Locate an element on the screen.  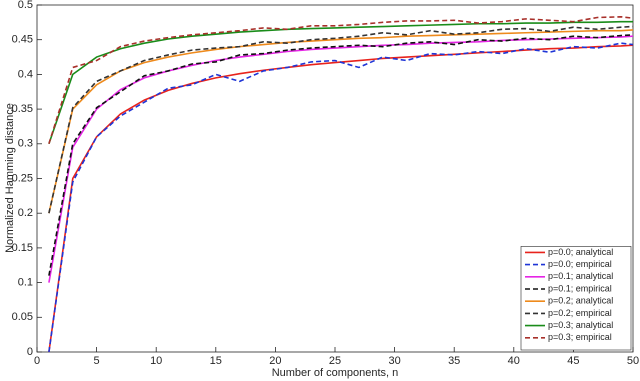
legend-label: p=0.2; analytical is located at coordinates (580, 301).